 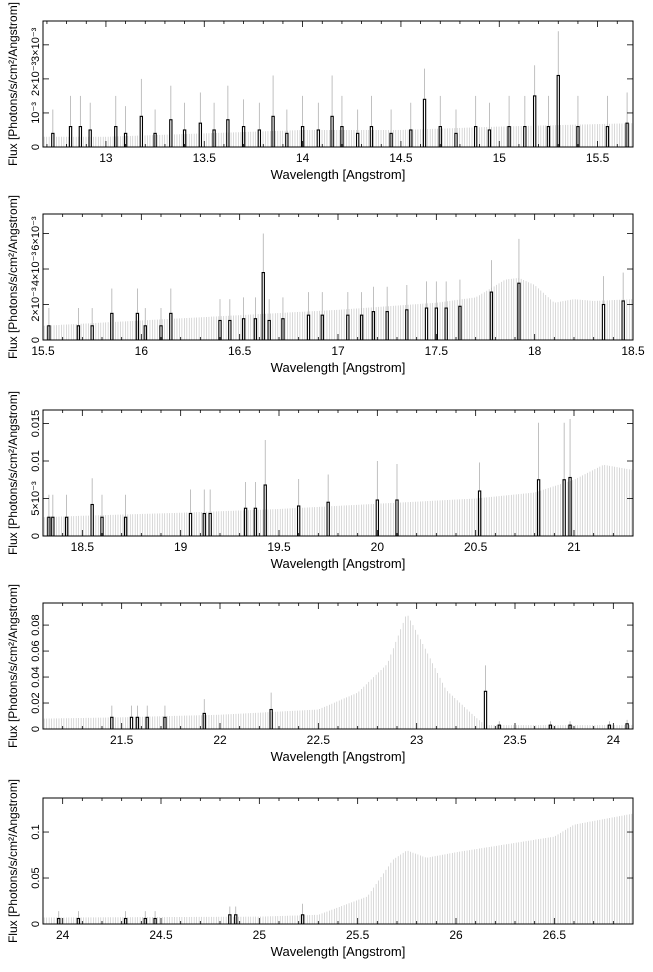 What do you see at coordinates (240, 351) in the screenshot?
I see `x-tick-label: 16.5` at bounding box center [240, 351].